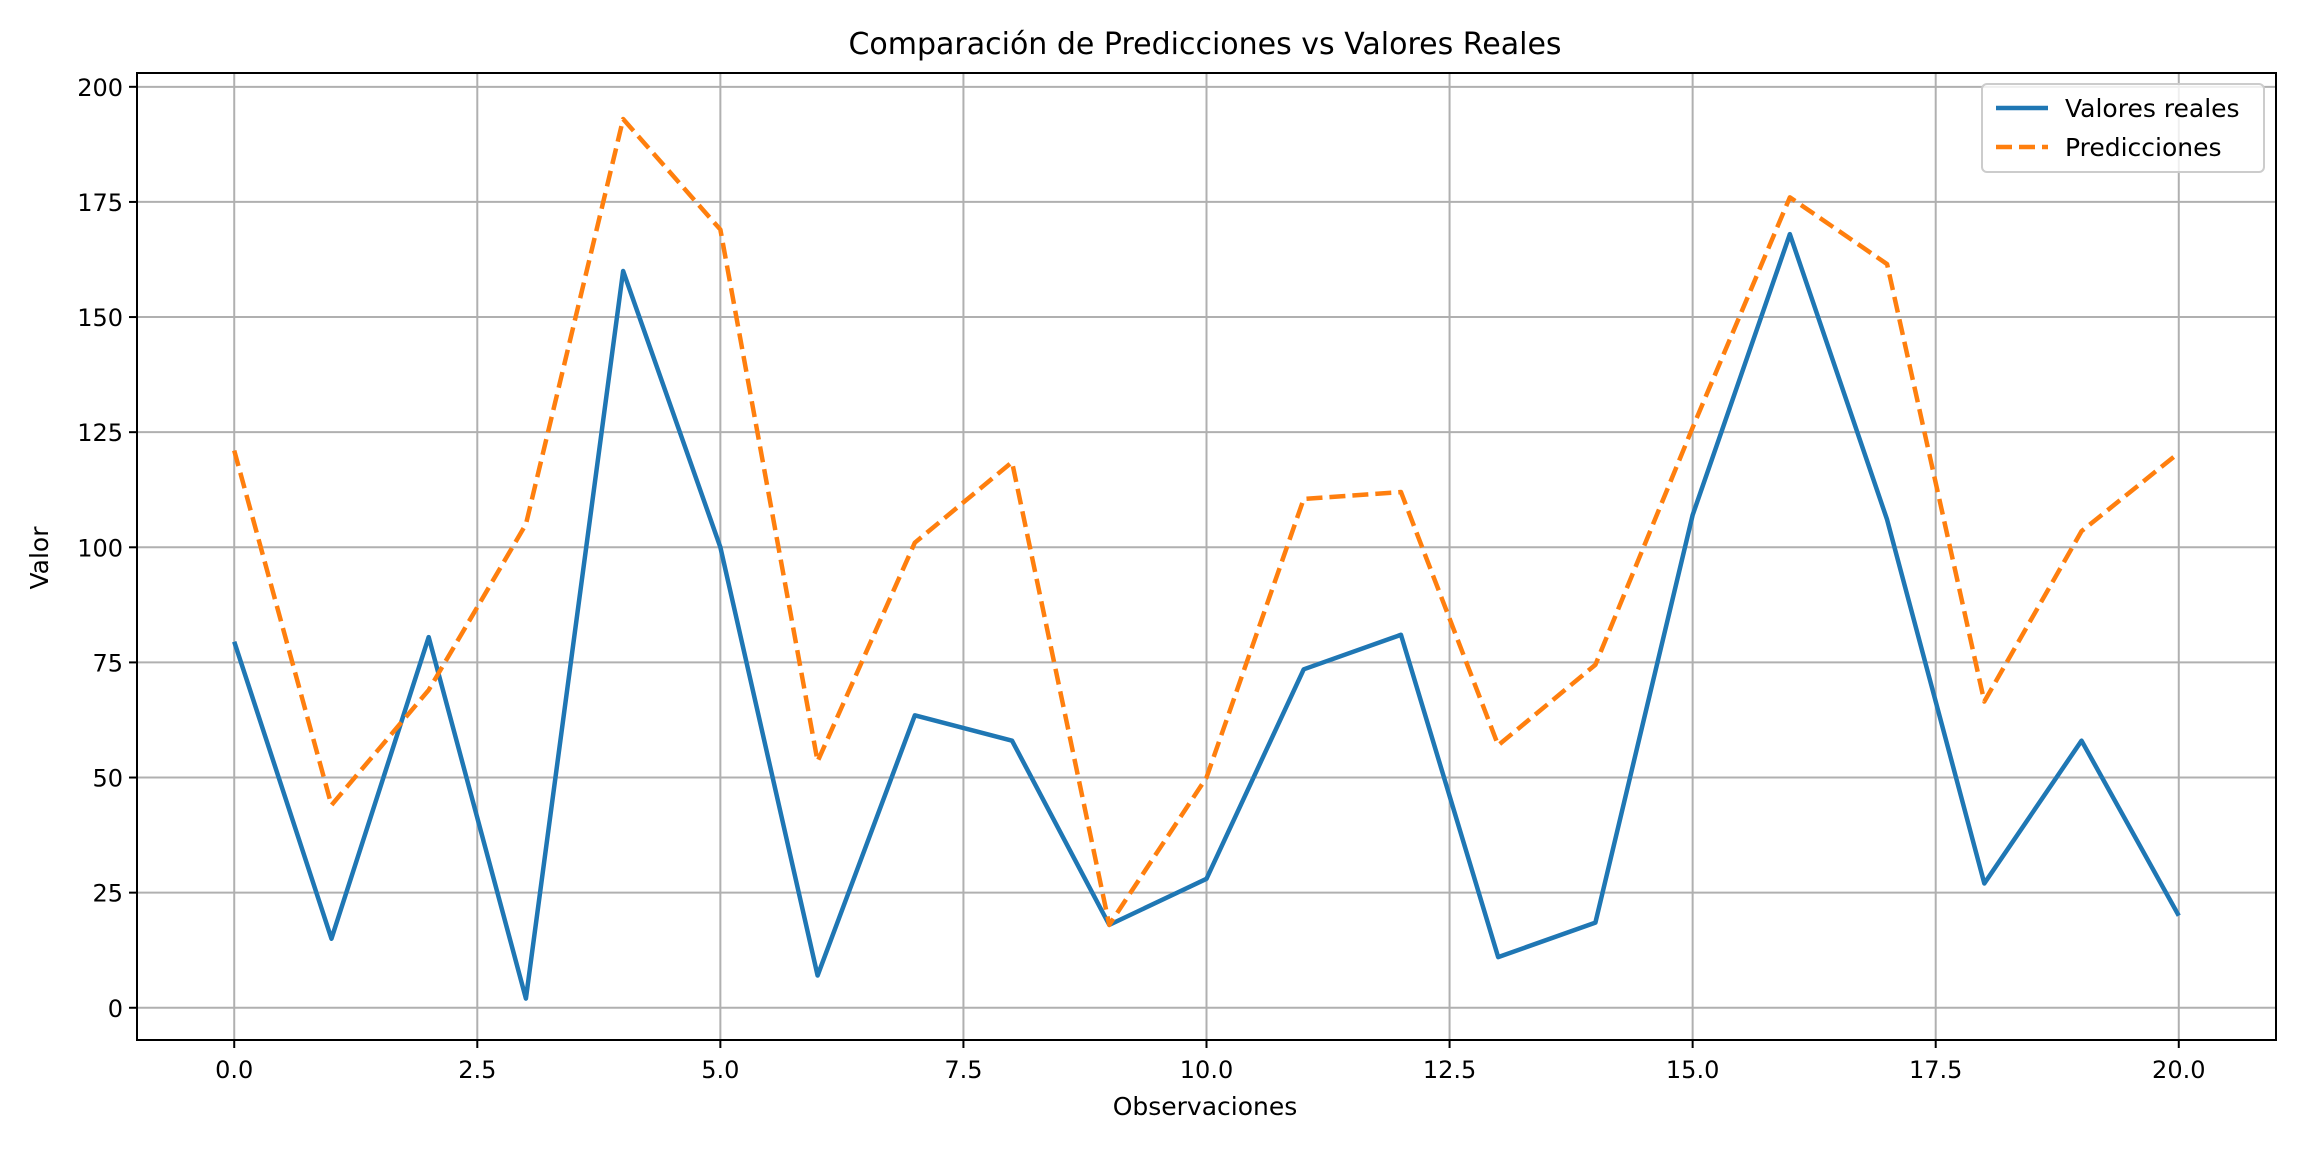 Image resolution: width=2304 pixels, height=1152 pixels. I want to click on y-tick-label: 125, so click(100, 433).